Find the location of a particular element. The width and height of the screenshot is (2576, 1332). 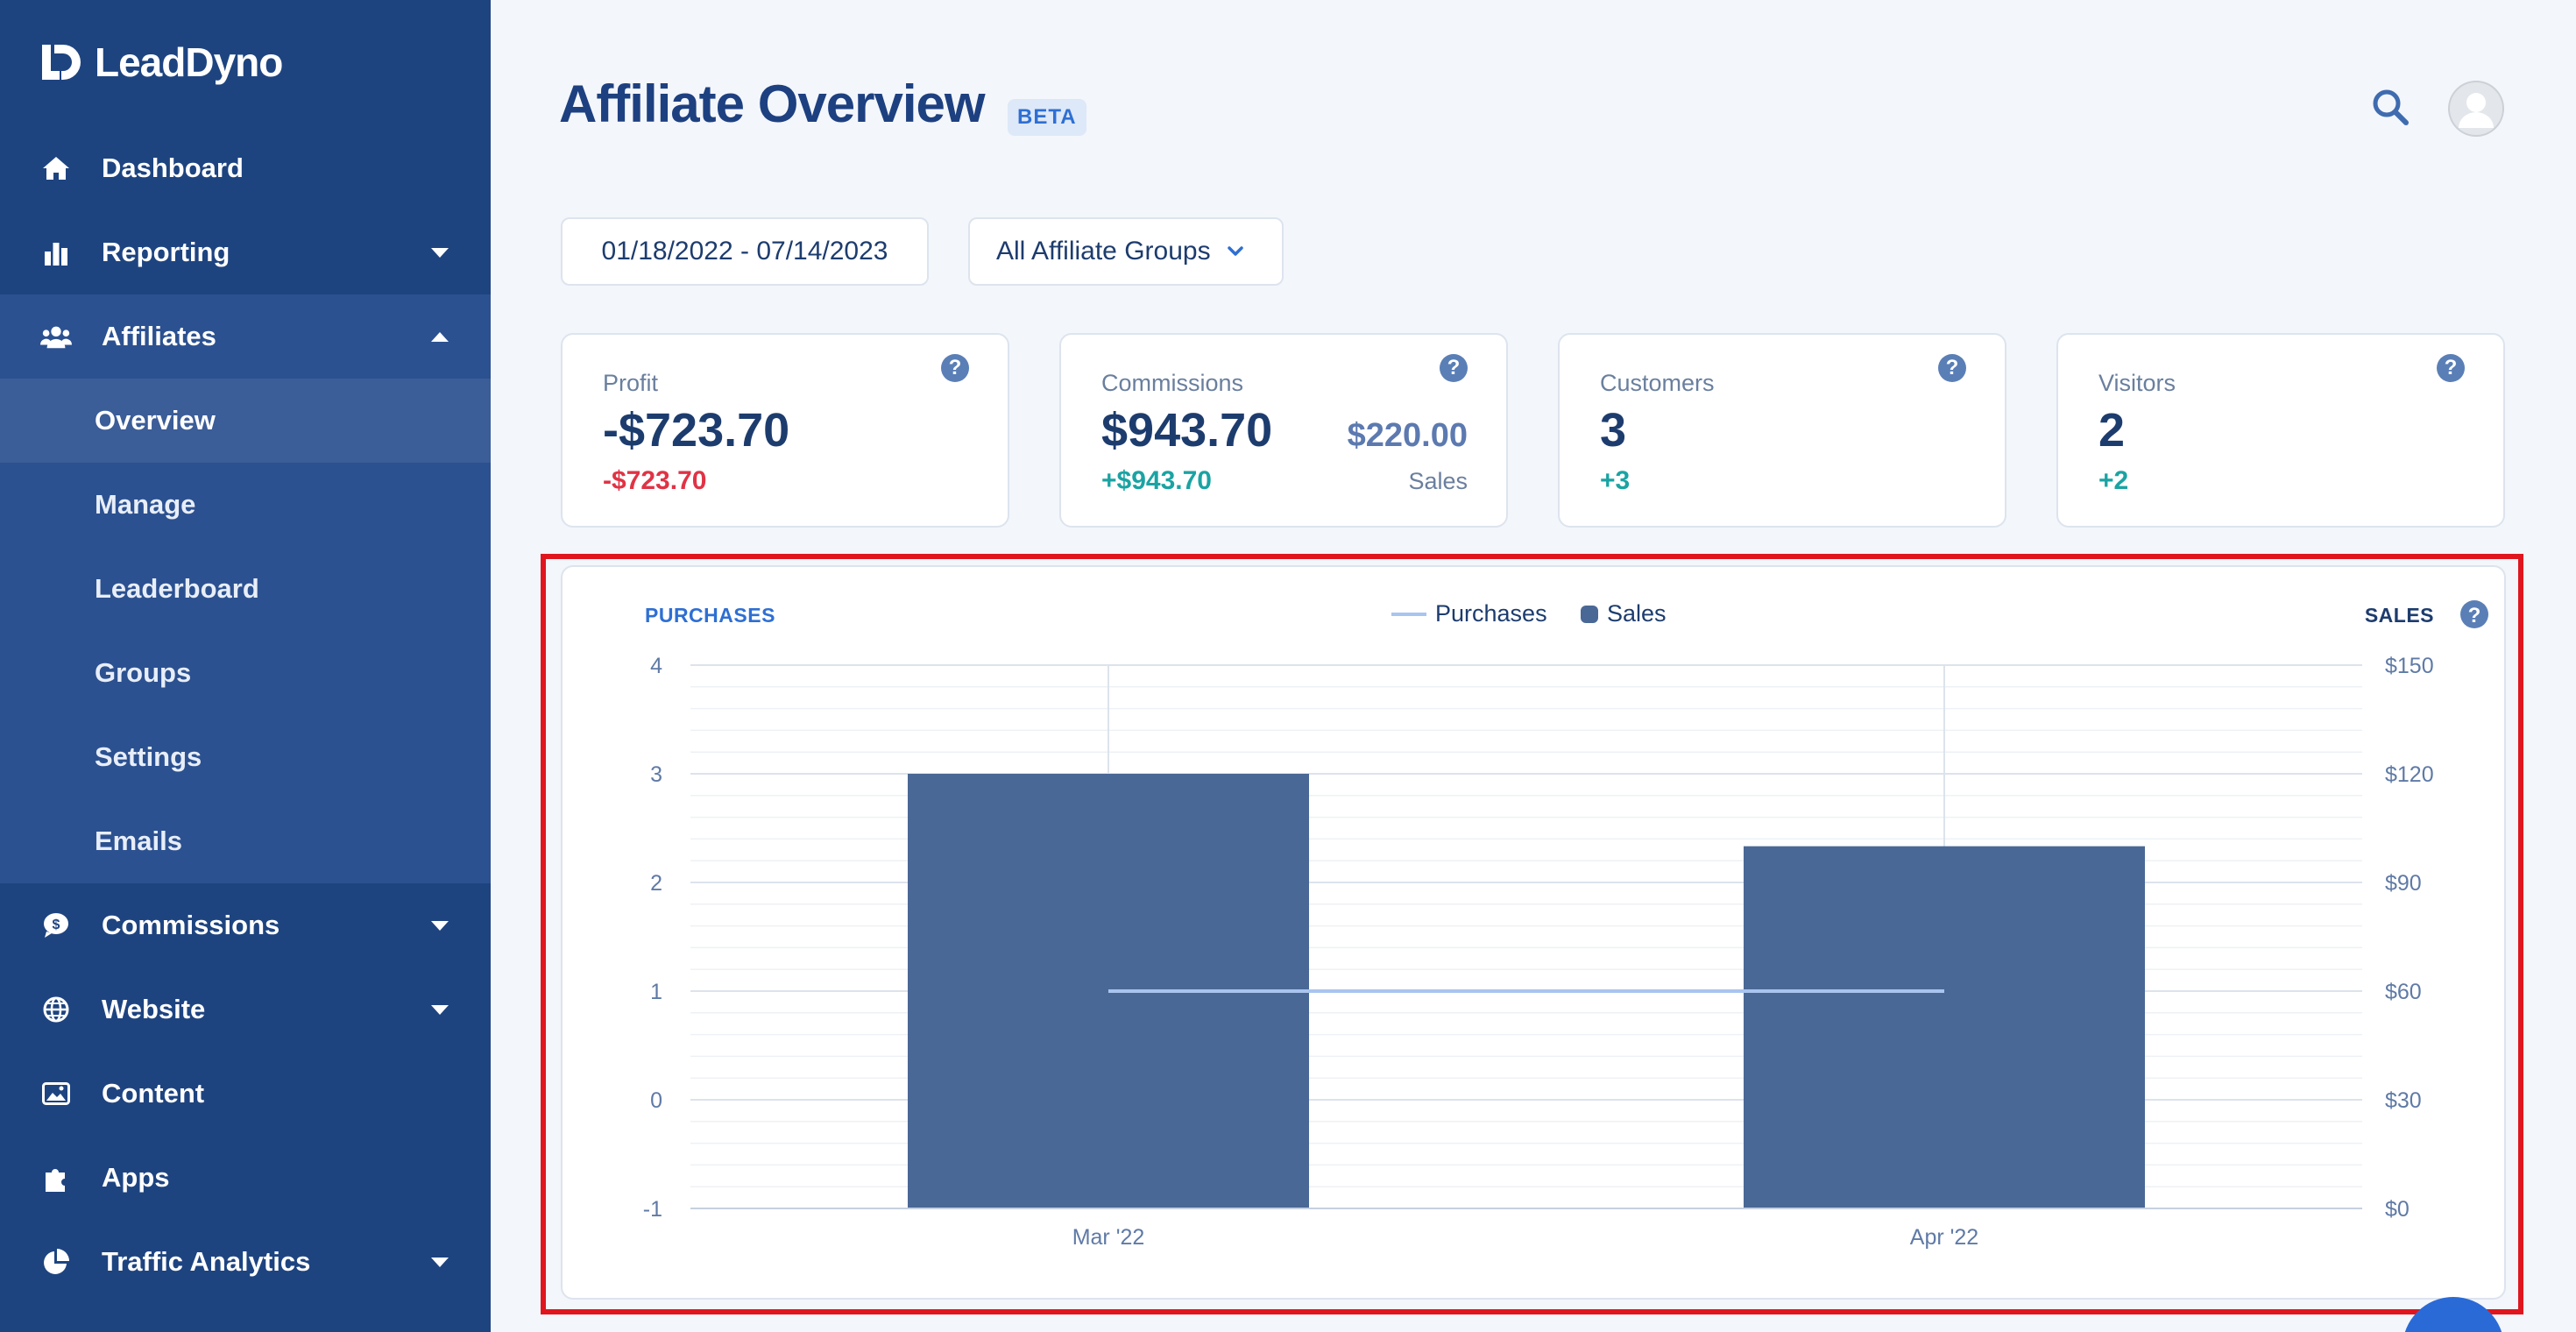

sidebar-subitem-settings: Settings is located at coordinates (148, 756).